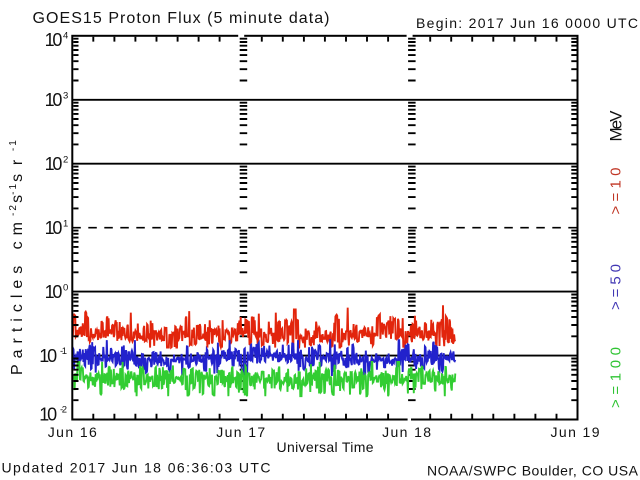 Image resolution: width=640 pixels, height=480 pixels. I want to click on svg-text: MeV, so click(616, 126).